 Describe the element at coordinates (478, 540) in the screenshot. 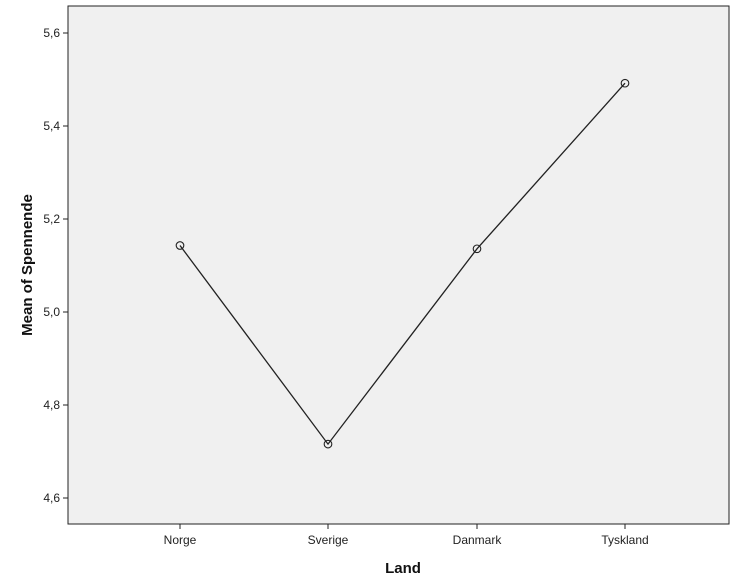

I see `x-tick-label: Danmark` at that location.